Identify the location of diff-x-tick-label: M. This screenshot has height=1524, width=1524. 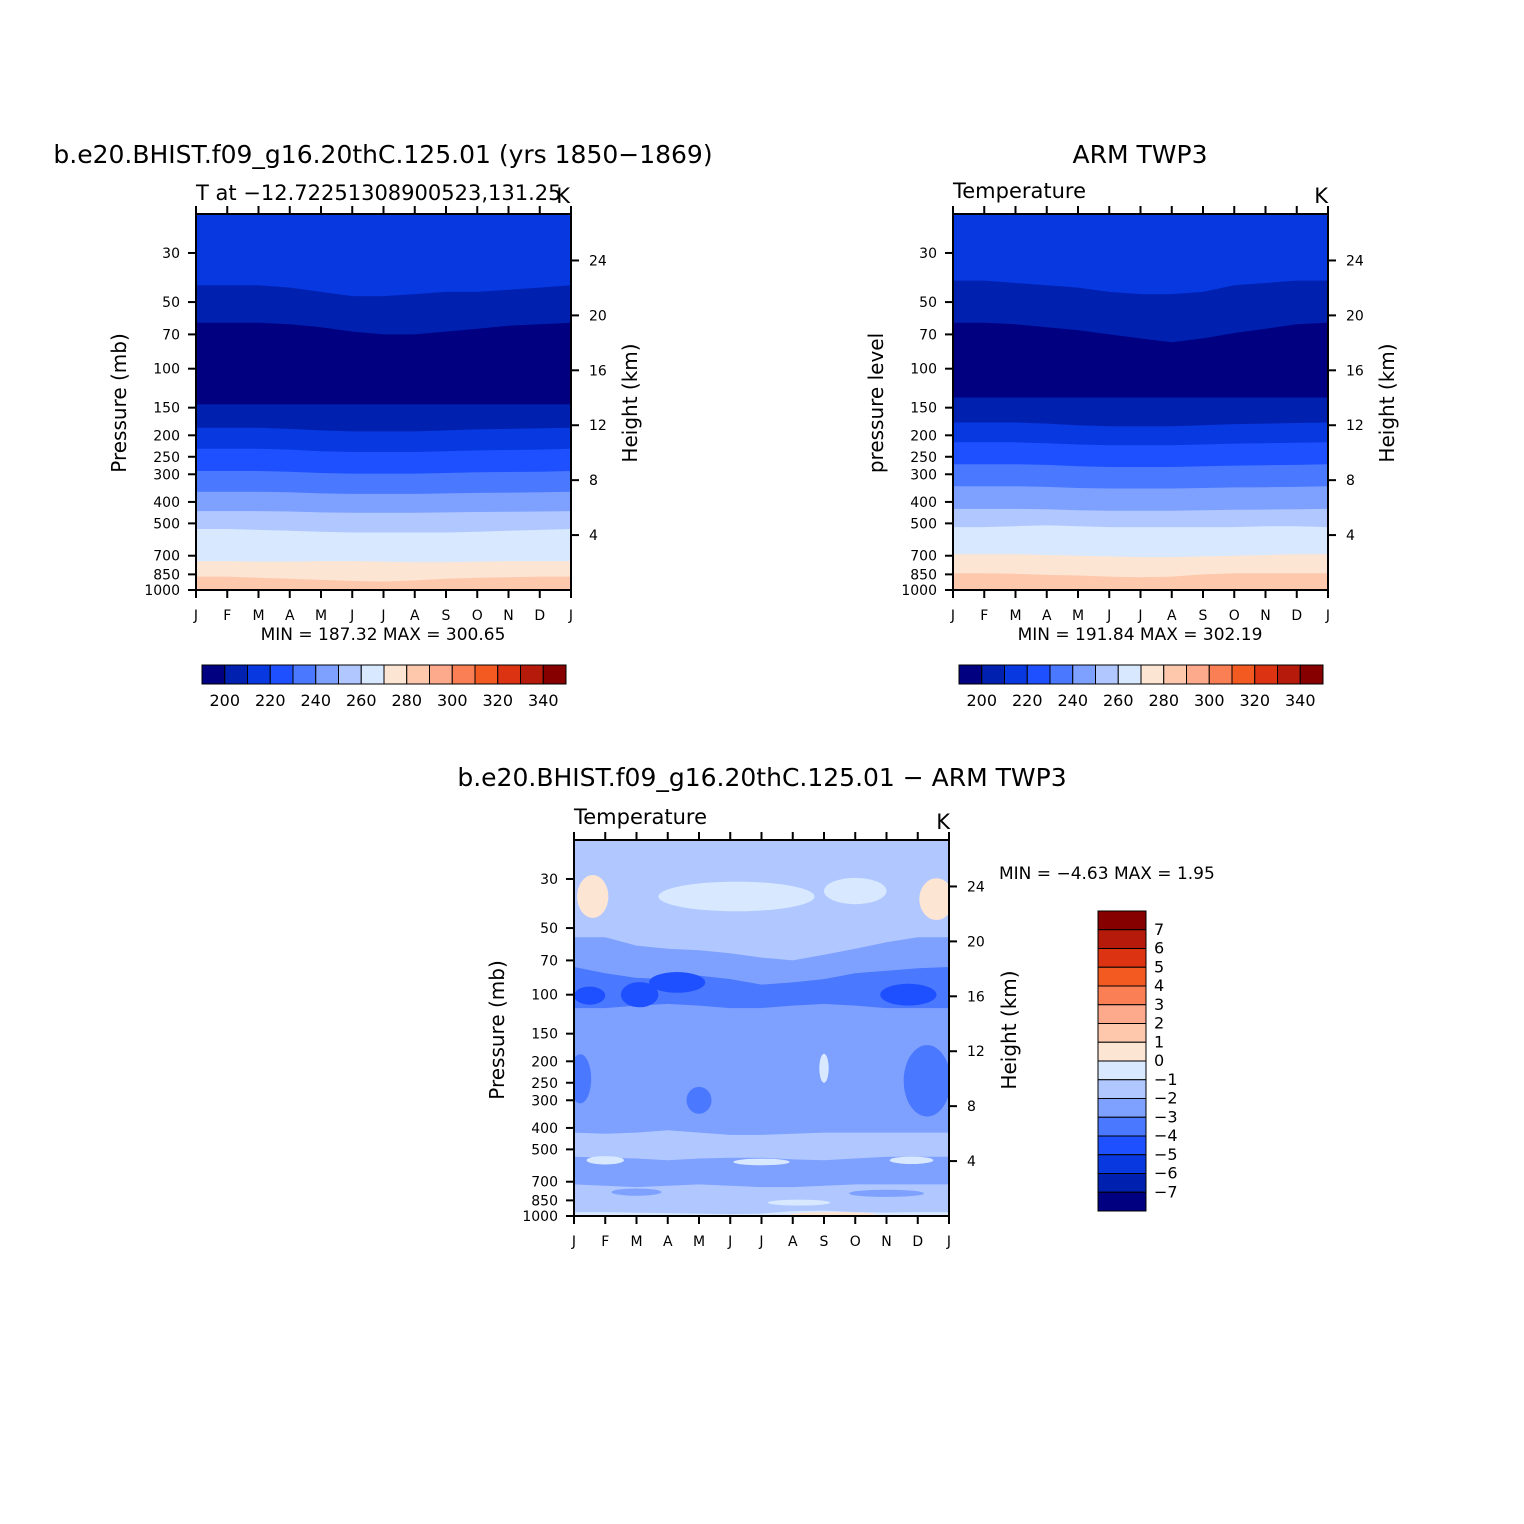
(636, 1242).